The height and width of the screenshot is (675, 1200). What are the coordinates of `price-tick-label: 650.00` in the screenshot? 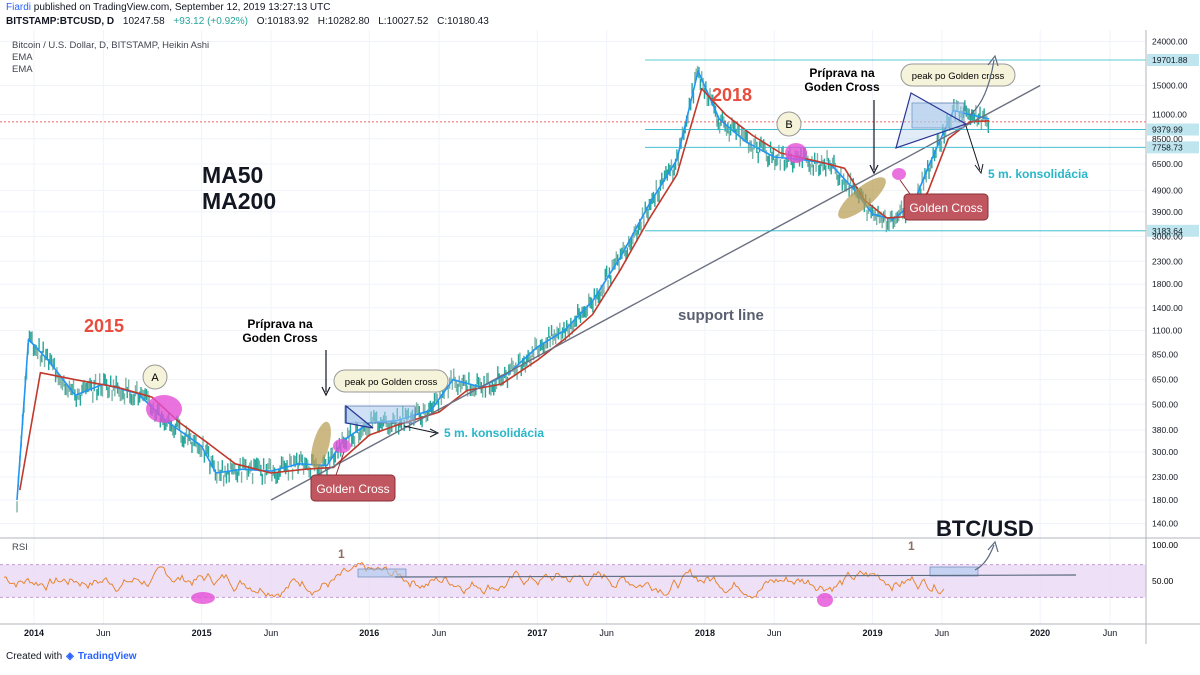 It's located at (1165, 380).